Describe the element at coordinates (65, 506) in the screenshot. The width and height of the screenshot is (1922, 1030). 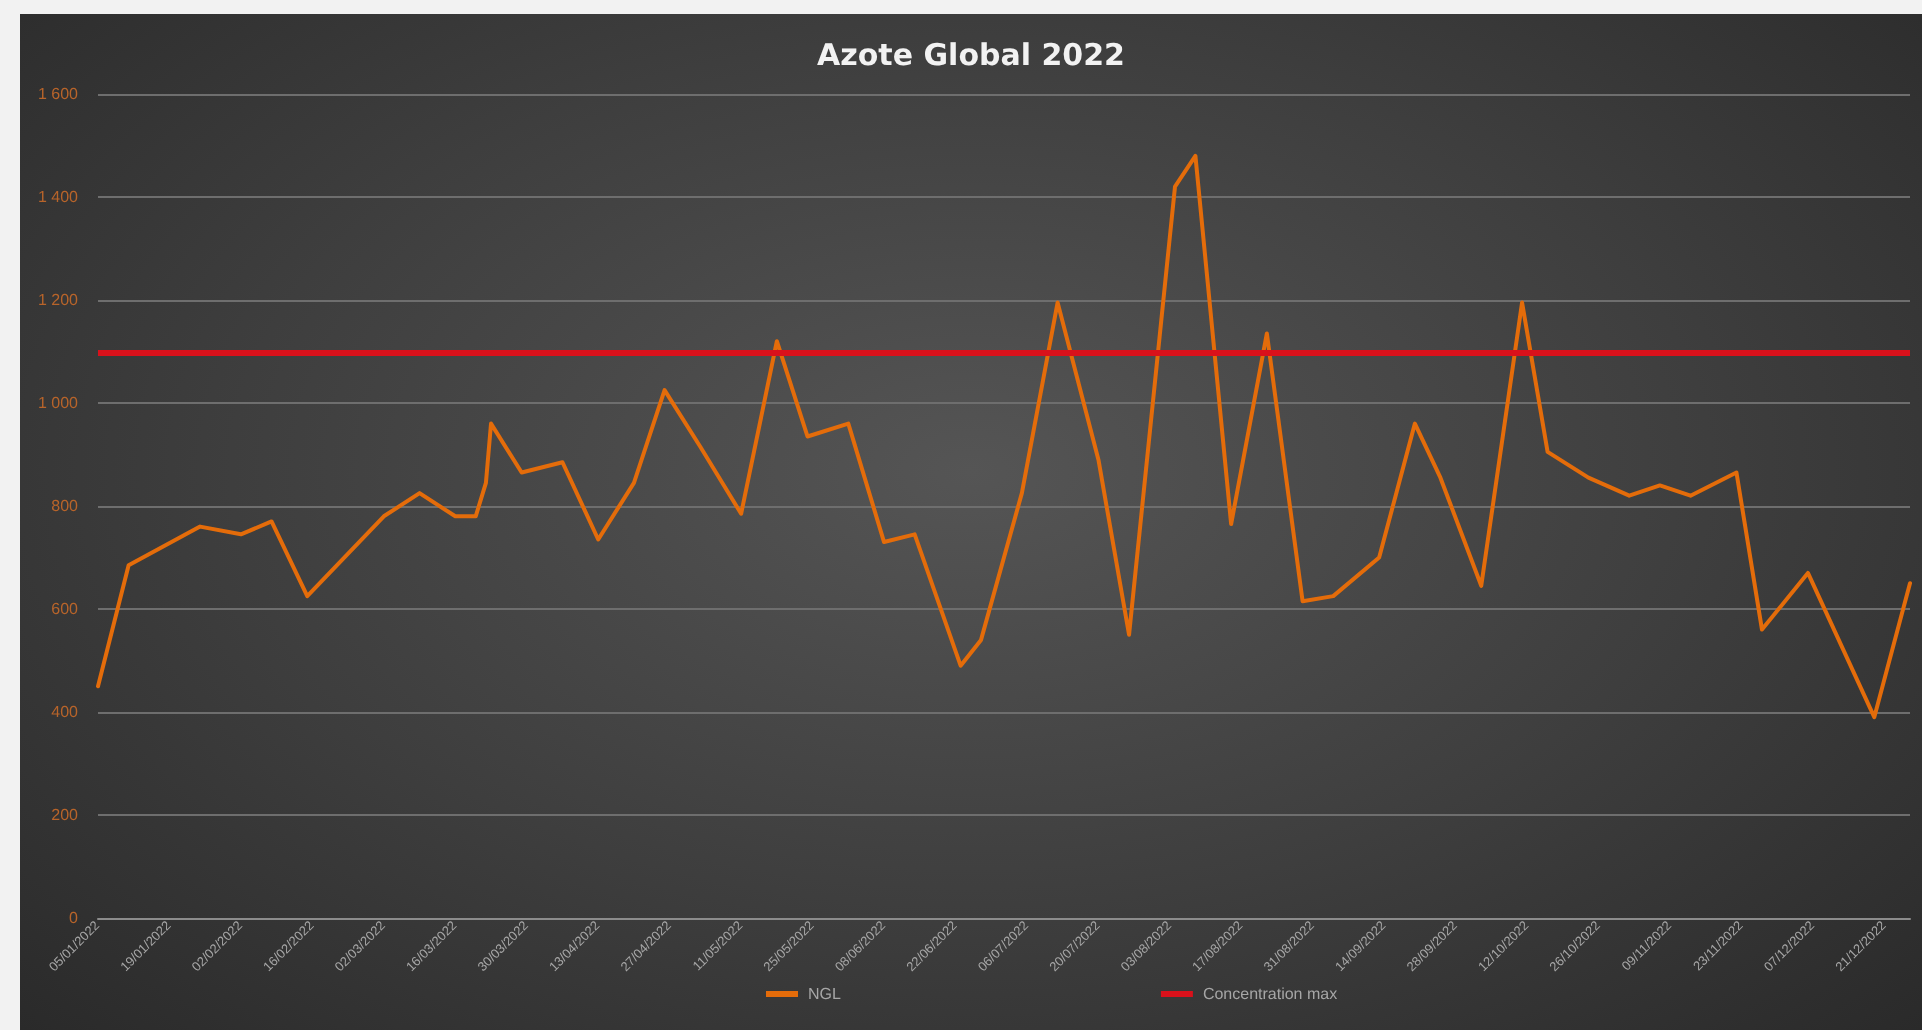
I see `y-tick-label: 800` at that location.